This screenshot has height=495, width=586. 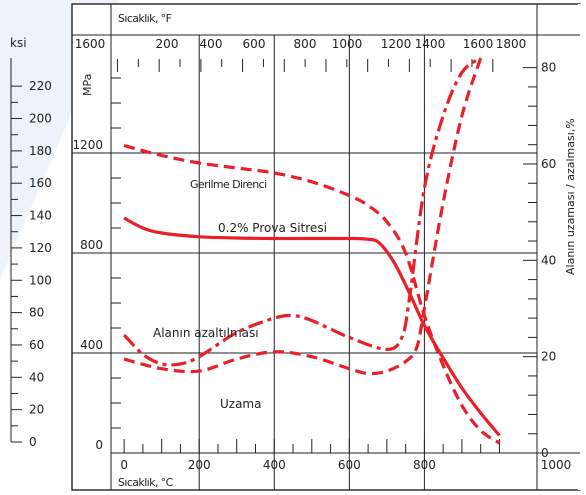 What do you see at coordinates (206, 333) in the screenshot?
I see `annotation-alan-azaltilmasi: Alanın azaltılması` at bounding box center [206, 333].